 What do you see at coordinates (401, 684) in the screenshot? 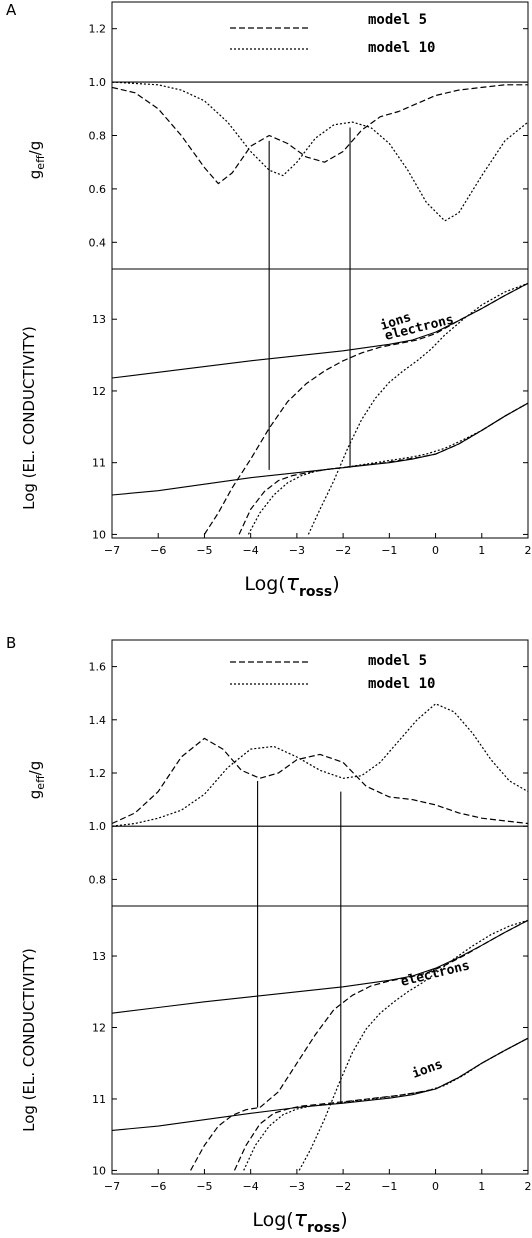
I see `legend-label-model-10-b: model 10` at bounding box center [401, 684].